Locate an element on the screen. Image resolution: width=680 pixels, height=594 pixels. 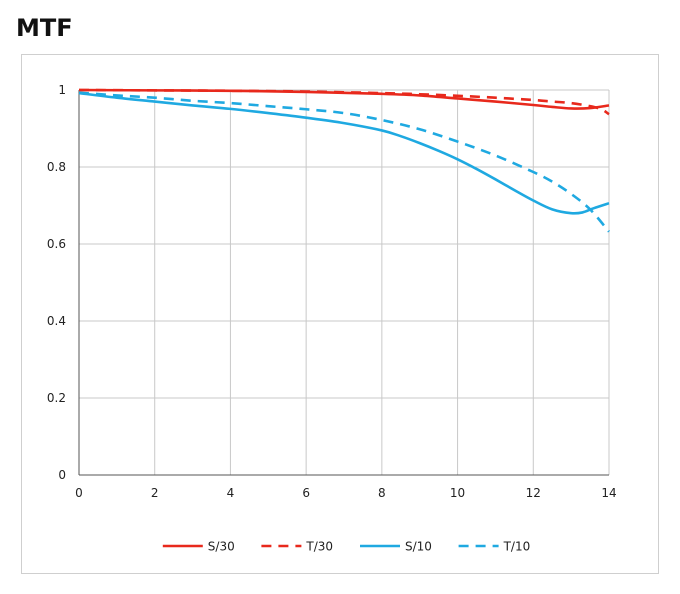
legend-label: S/30 is located at coordinates (221, 547).